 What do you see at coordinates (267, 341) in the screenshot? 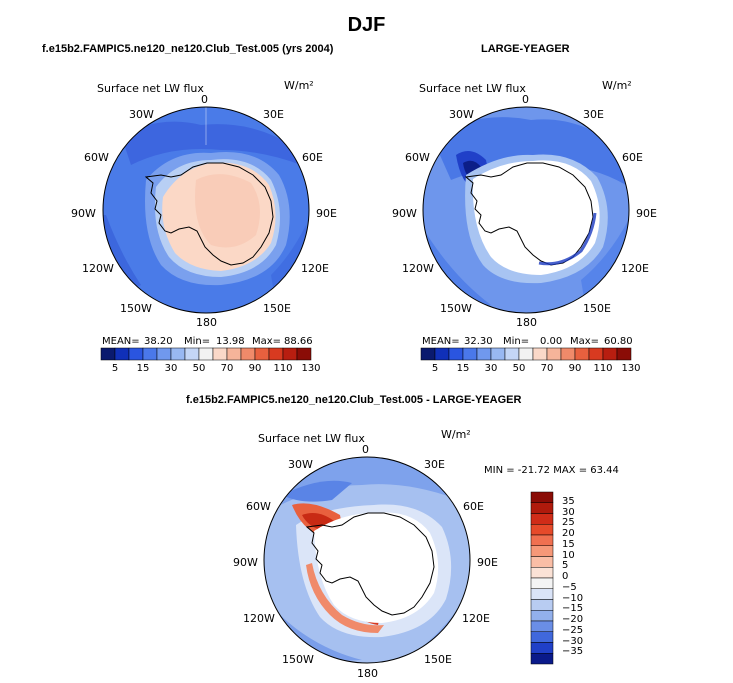
I see `panel-1-max-label: Max=` at bounding box center [267, 341].